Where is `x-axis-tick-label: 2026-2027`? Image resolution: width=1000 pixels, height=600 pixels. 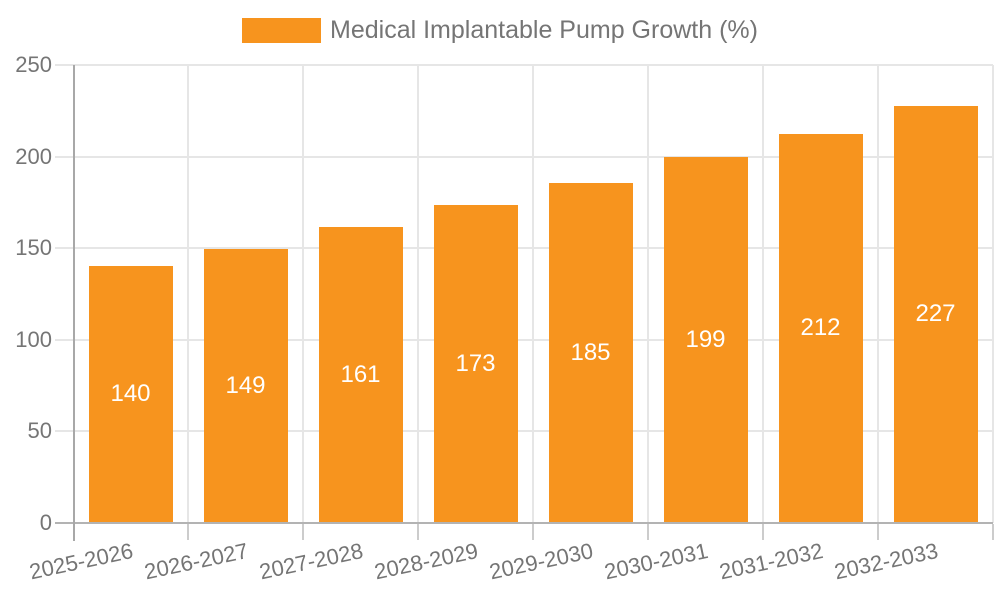
x-axis-tick-label: 2026-2027 is located at coordinates (196, 561).